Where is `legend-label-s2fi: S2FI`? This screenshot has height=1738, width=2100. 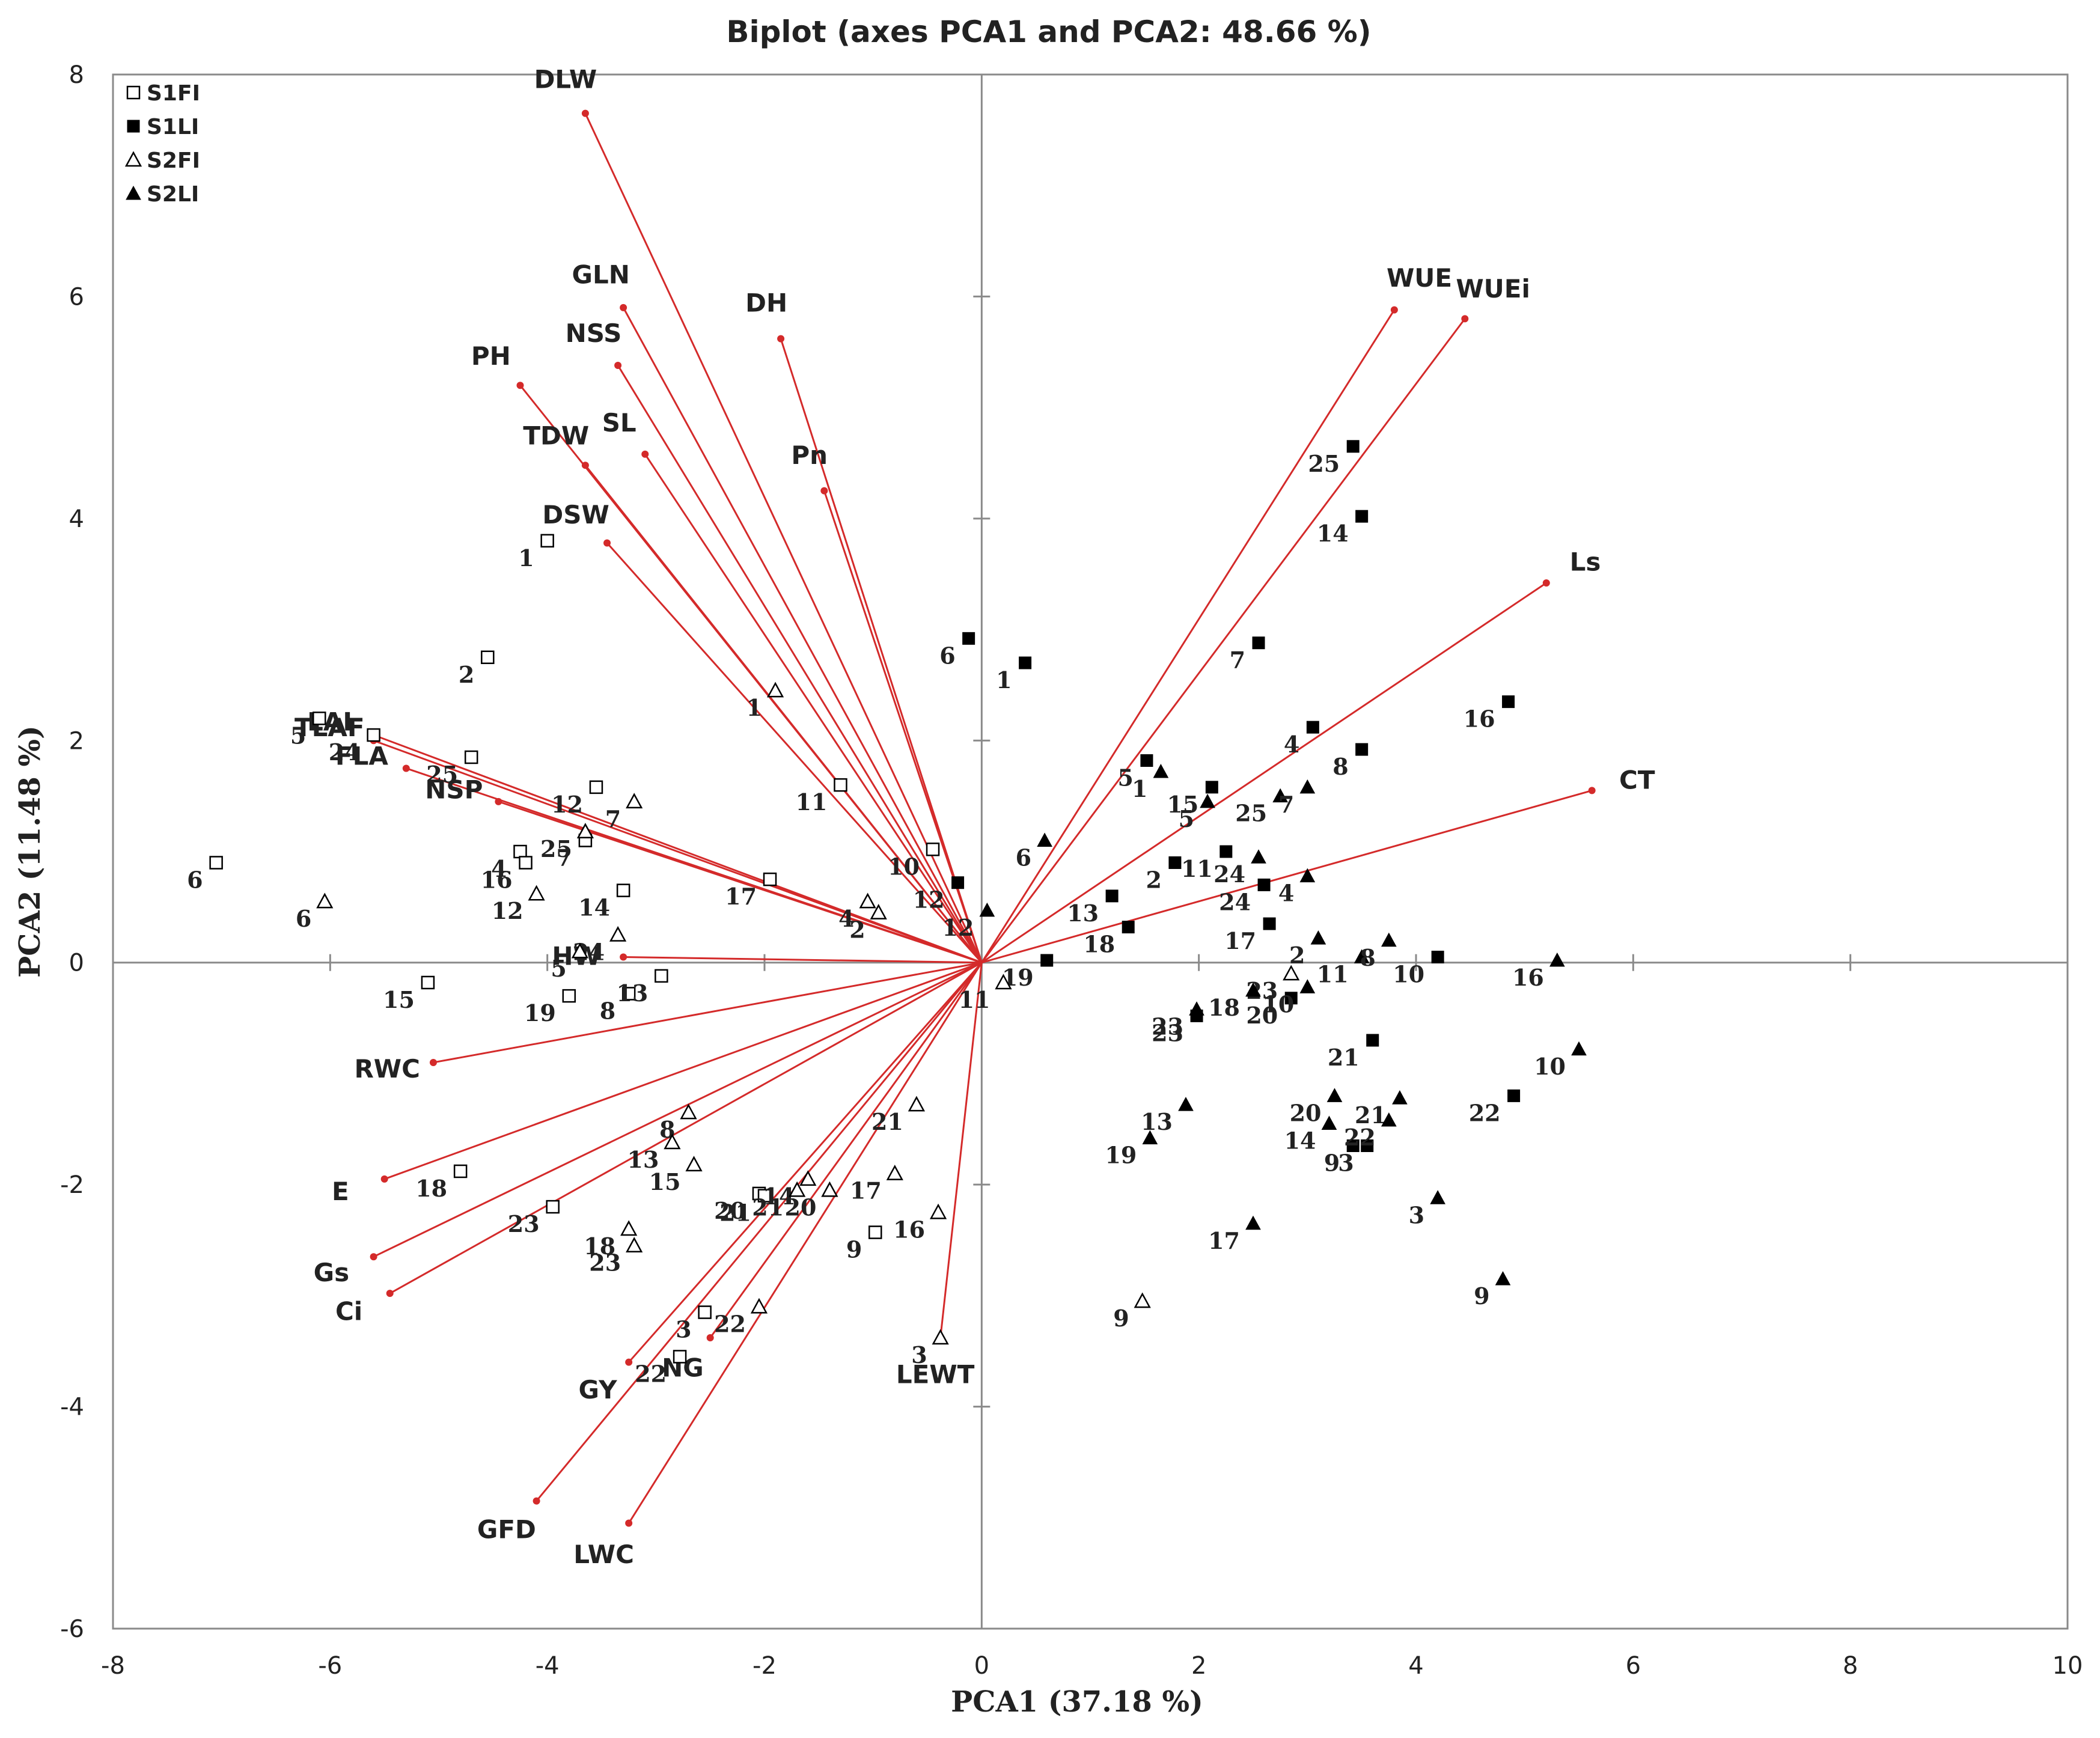
legend-label-s2fi: S2FI is located at coordinates (173, 160).